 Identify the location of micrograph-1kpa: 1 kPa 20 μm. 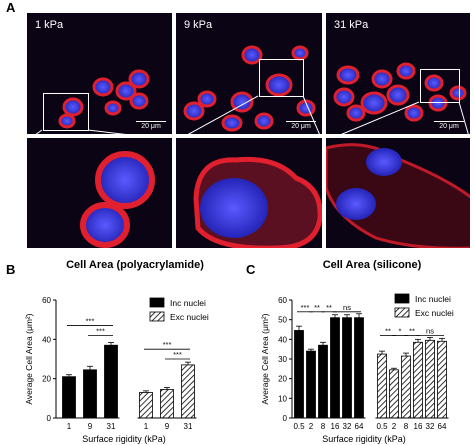
(99, 73).